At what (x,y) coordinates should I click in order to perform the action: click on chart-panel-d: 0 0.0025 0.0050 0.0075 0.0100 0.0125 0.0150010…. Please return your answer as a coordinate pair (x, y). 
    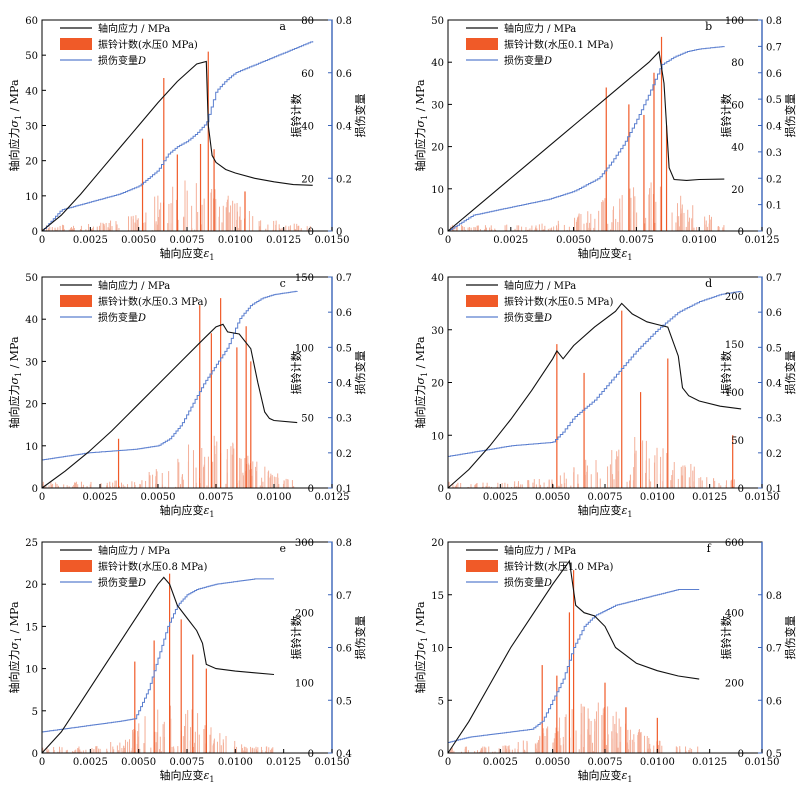
    Looking at the image, I should click on (605, 396).